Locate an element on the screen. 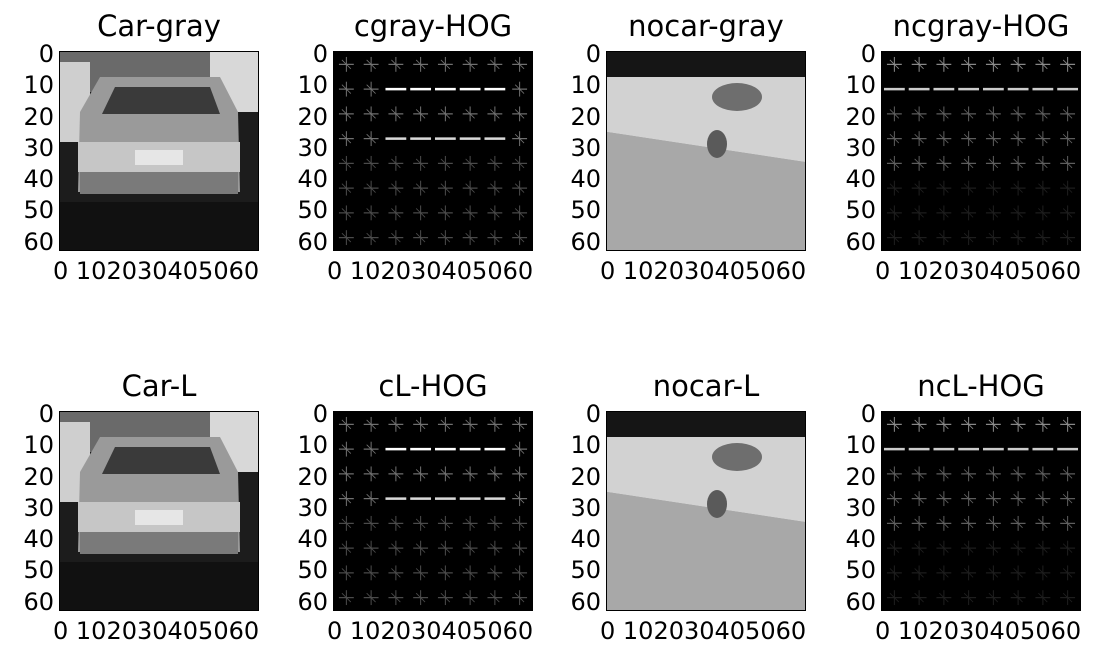 This screenshot has height=667, width=1111. image-panel-ncgray-hog is located at coordinates (981, 151).